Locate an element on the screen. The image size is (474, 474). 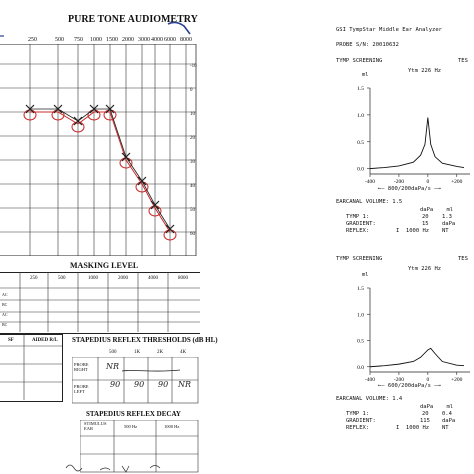
tymp1-chart: 1.5 1.0 0.5 0.0-400 -200 0 +200 is located at coordinates (413, 135).